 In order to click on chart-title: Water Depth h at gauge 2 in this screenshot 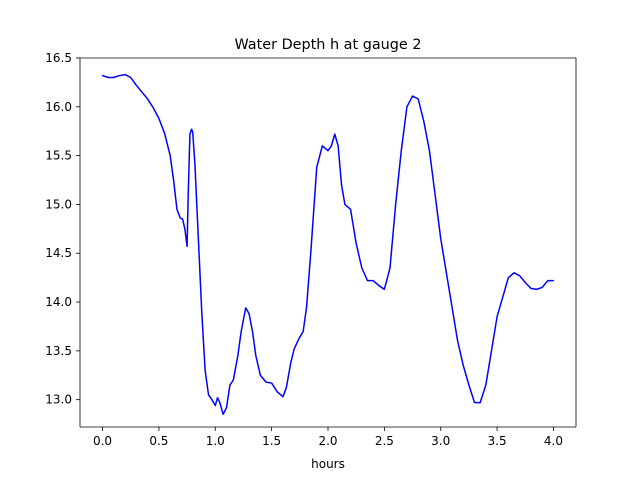, I will do `click(327, 45)`.